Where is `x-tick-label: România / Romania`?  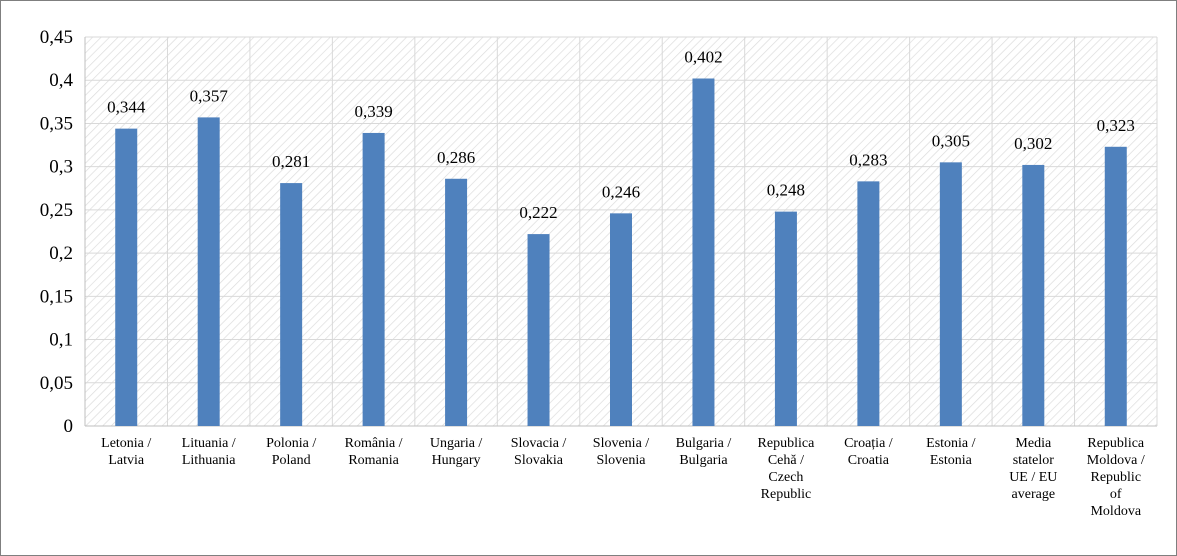
x-tick-label: România / Romania is located at coordinates (374, 452).